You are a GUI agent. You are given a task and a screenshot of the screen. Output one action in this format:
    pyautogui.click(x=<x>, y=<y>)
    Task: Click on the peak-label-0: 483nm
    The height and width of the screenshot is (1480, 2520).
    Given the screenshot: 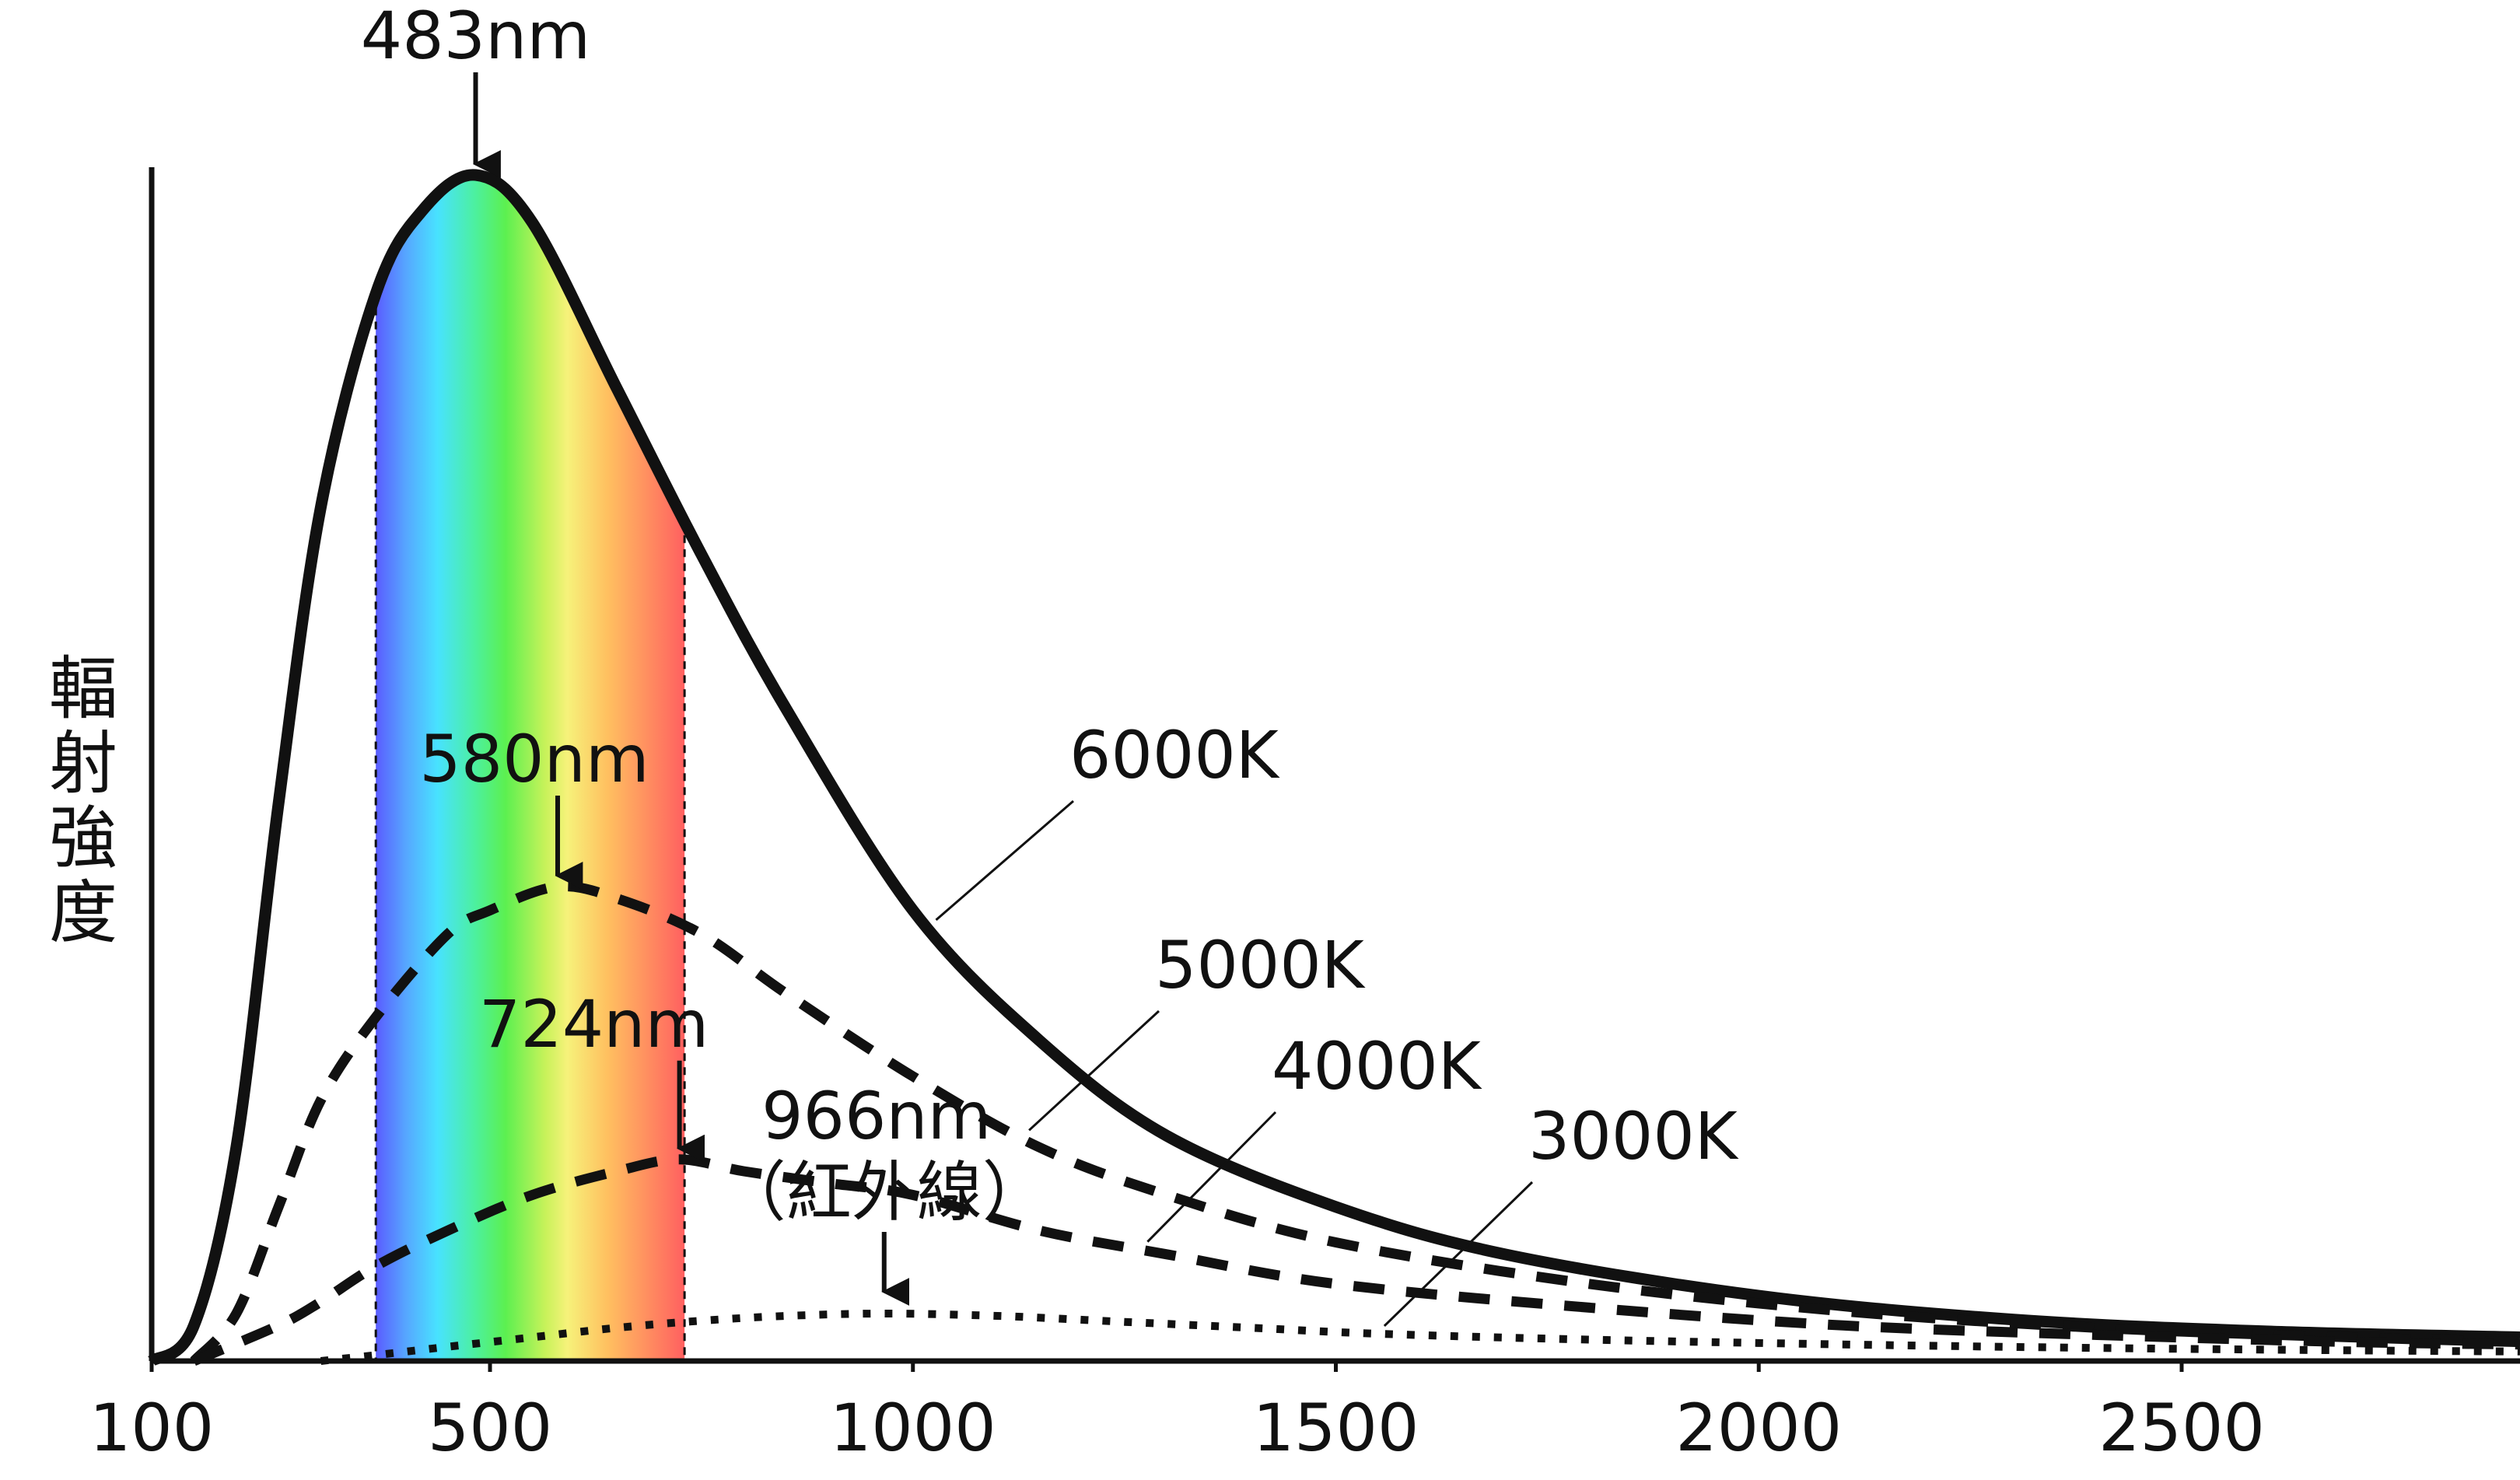 What is the action you would take?
    pyautogui.click(x=476, y=37)
    